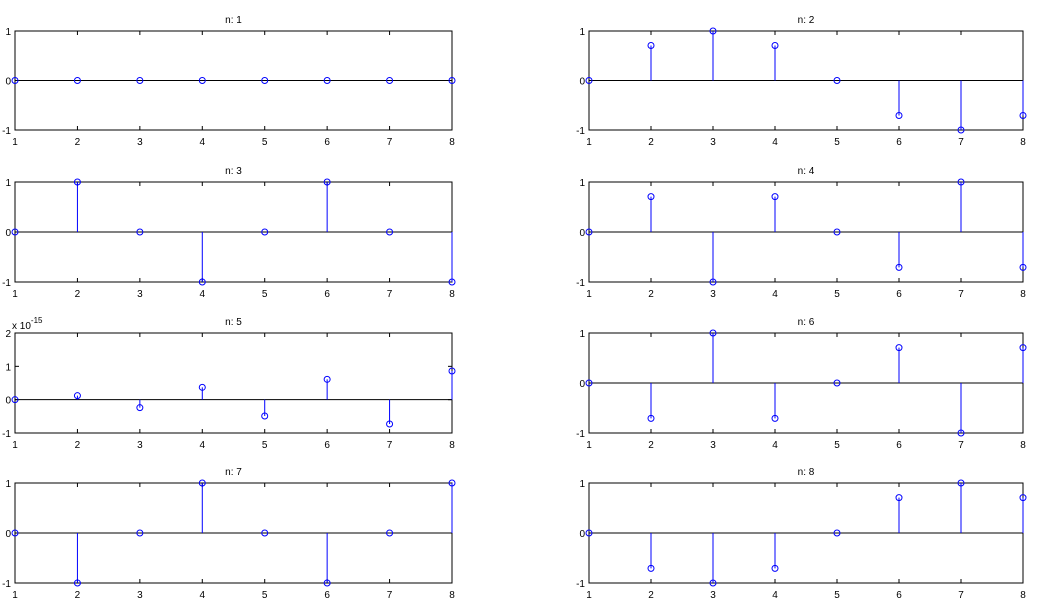 This screenshot has width=1037, height=606. What do you see at coordinates (801, 384) in the screenshot?
I see `subplot-6: n: 6 1 2 3 4 5 6 7 8 -1 0 1` at bounding box center [801, 384].